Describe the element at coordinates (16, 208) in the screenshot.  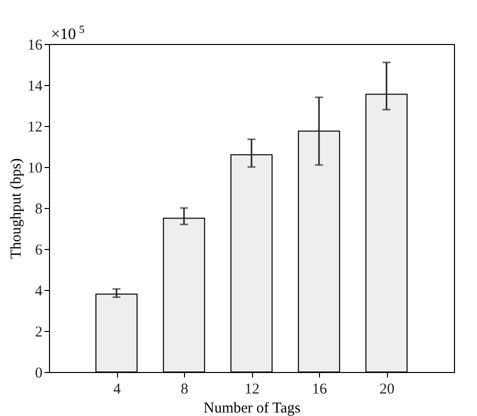
I see `y-axis-title: Thoughput (bps)` at that location.